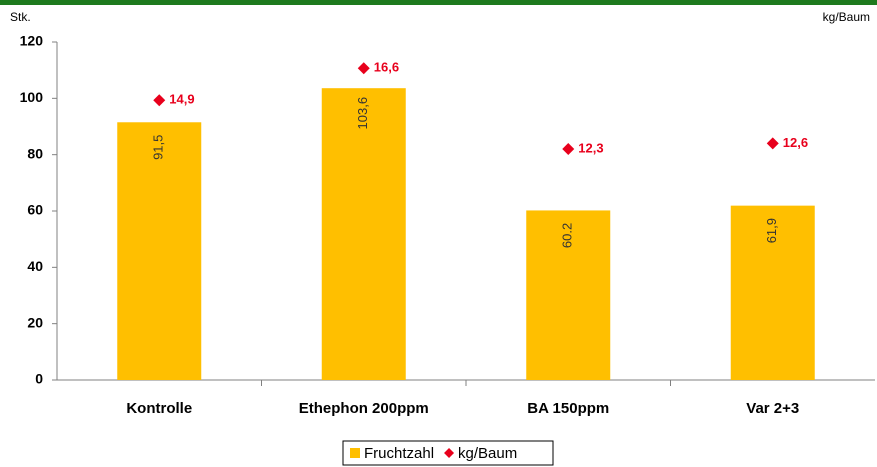 This screenshot has height=467, width=877. What do you see at coordinates (32, 41) in the screenshot?
I see `y-tick-label: 120` at bounding box center [32, 41].